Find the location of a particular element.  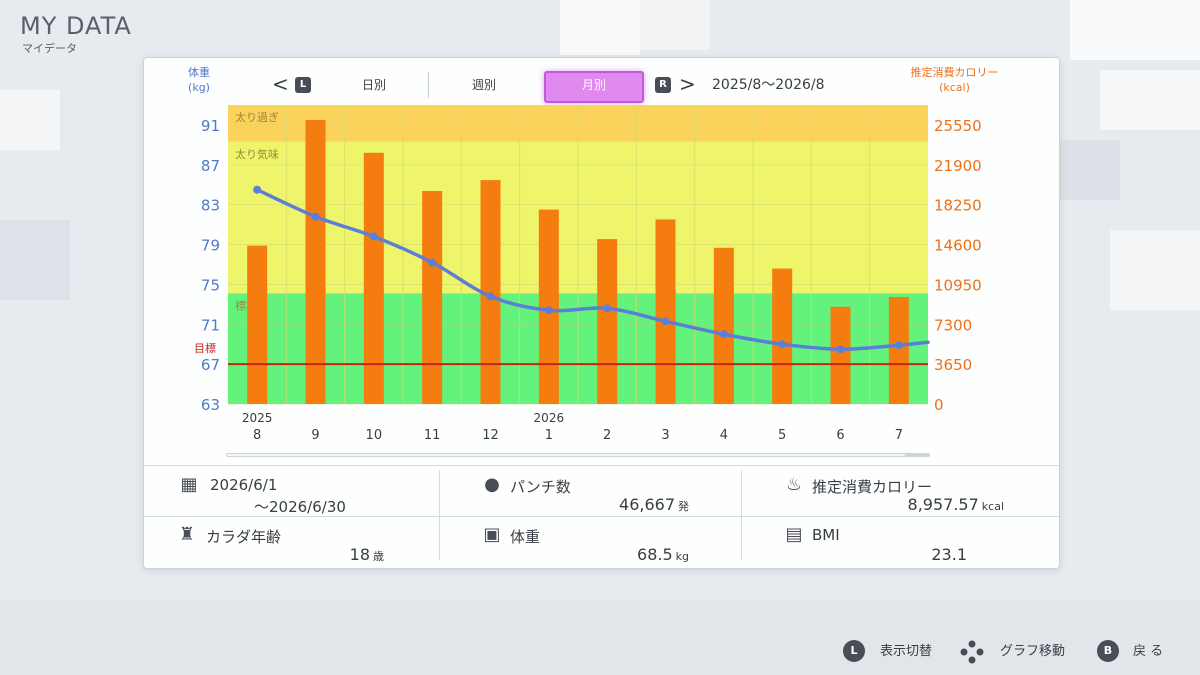

punch-count-label: パンチ数 is located at coordinates (540, 487).